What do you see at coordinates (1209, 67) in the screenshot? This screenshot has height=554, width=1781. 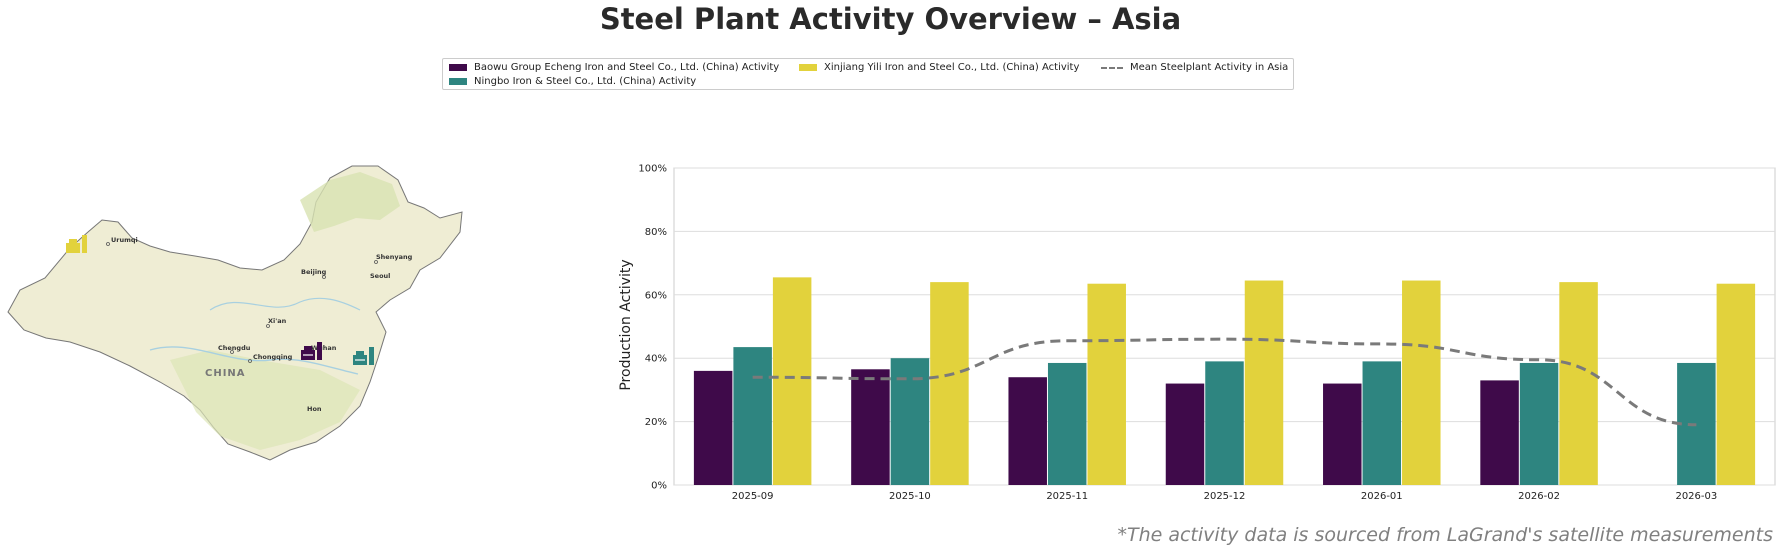 I see `legend-label-mean: Mean Steelplant Activity in Asia` at bounding box center [1209, 67].